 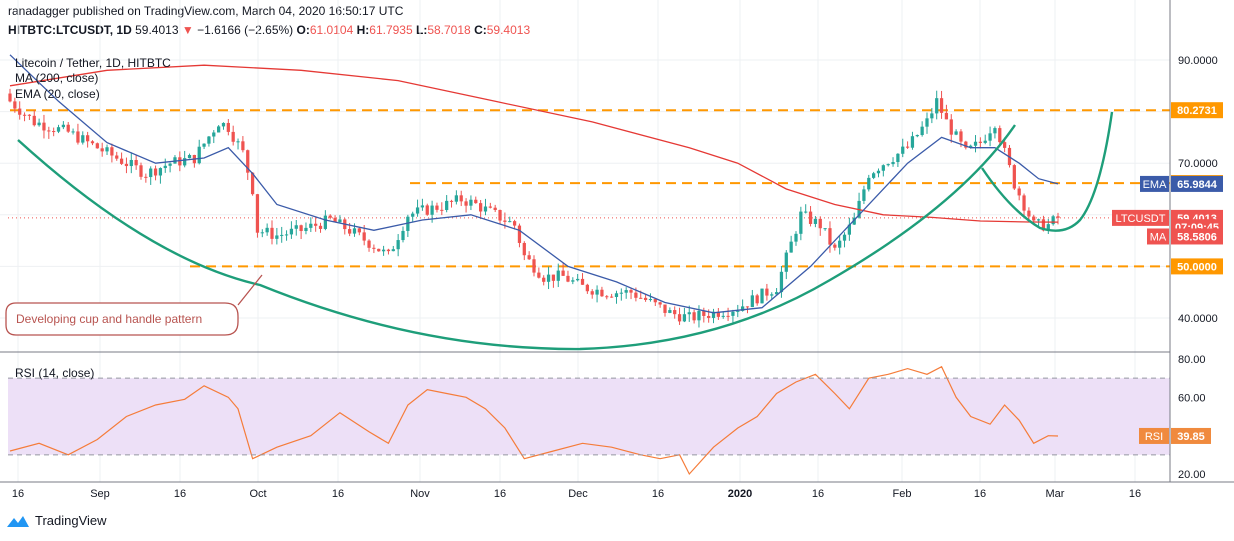 What do you see at coordinates (1192, 398) in the screenshot?
I see `rsi-tick-label: 60.00` at bounding box center [1192, 398].